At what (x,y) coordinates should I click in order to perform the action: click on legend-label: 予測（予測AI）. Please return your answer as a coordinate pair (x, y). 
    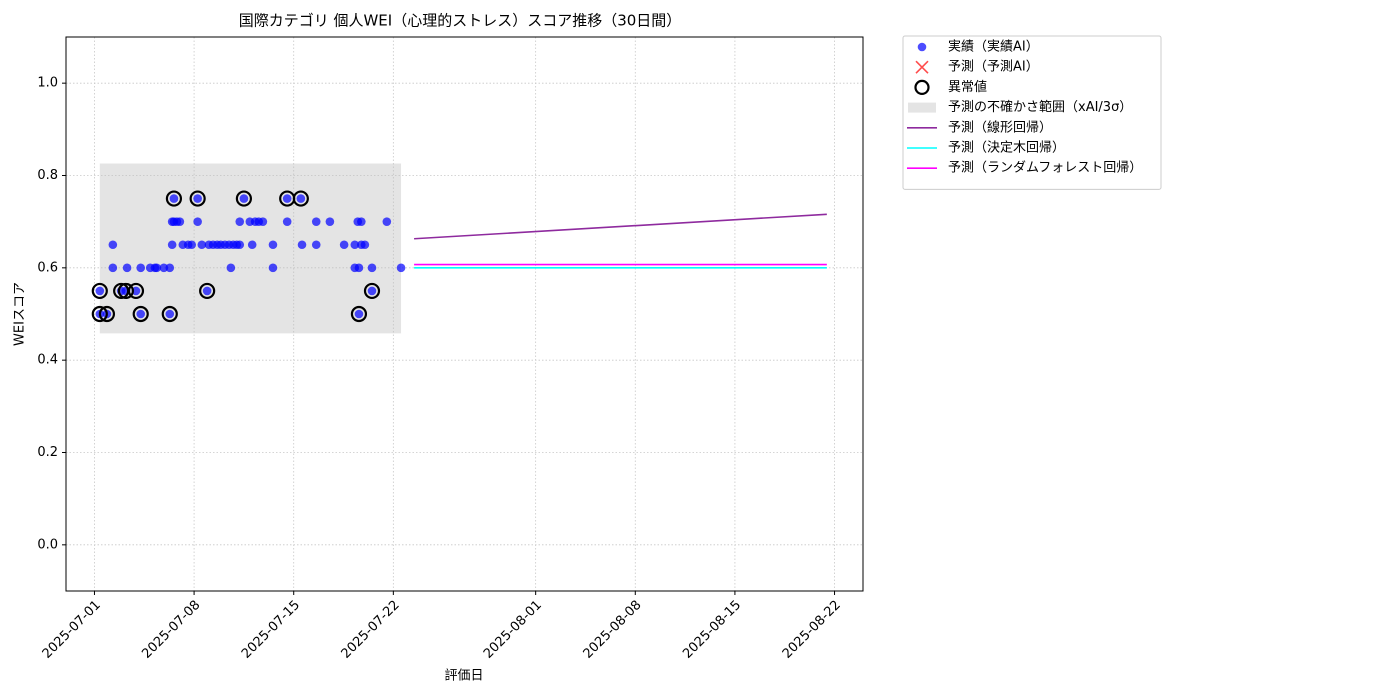
    Looking at the image, I should click on (993, 67).